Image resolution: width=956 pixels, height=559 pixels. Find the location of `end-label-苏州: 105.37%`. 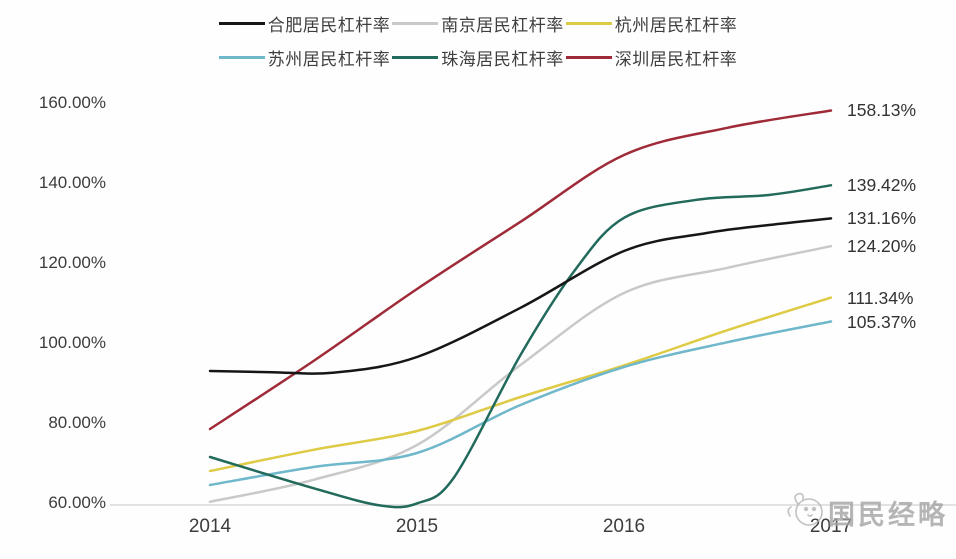

end-label-苏州: 105.37% is located at coordinates (882, 321).